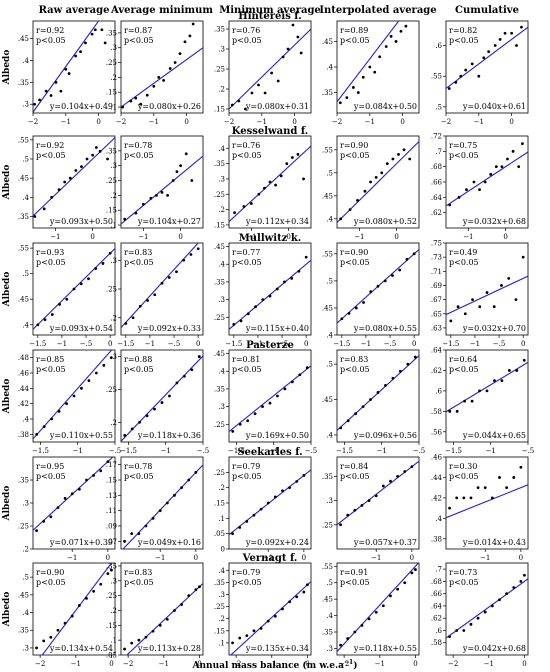 Image resolution: width=550 pixels, height=672 pixels. What do you see at coordinates (437, 594) in the screenshot?
I see `y-tick-label: .66` at bounding box center [437, 594].